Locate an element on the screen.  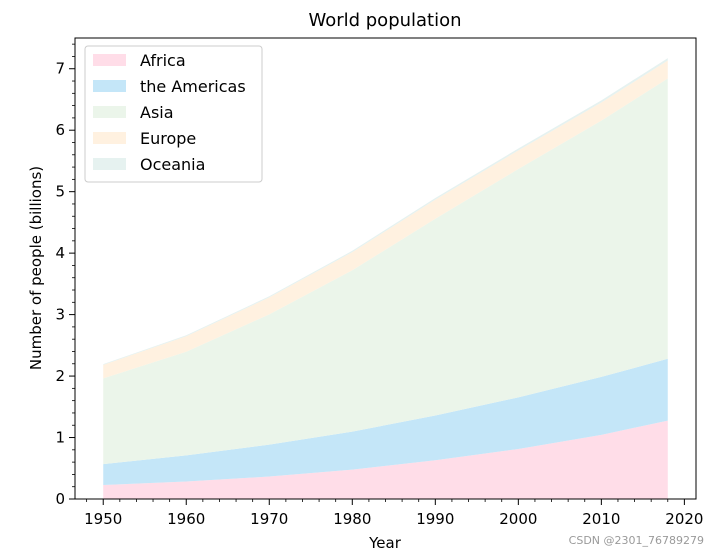
y-tick-label: 7 is located at coordinates (60, 69).